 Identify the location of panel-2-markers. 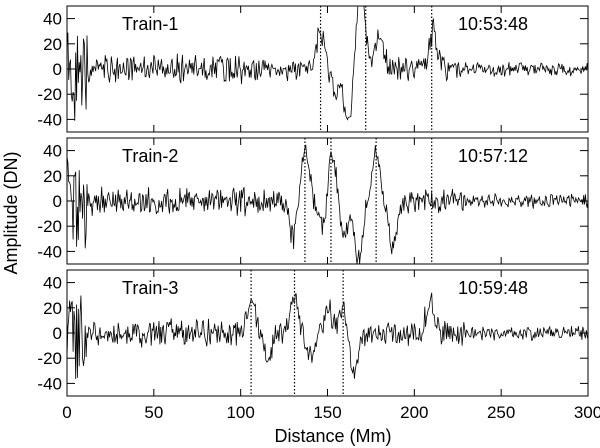
(368, 201).